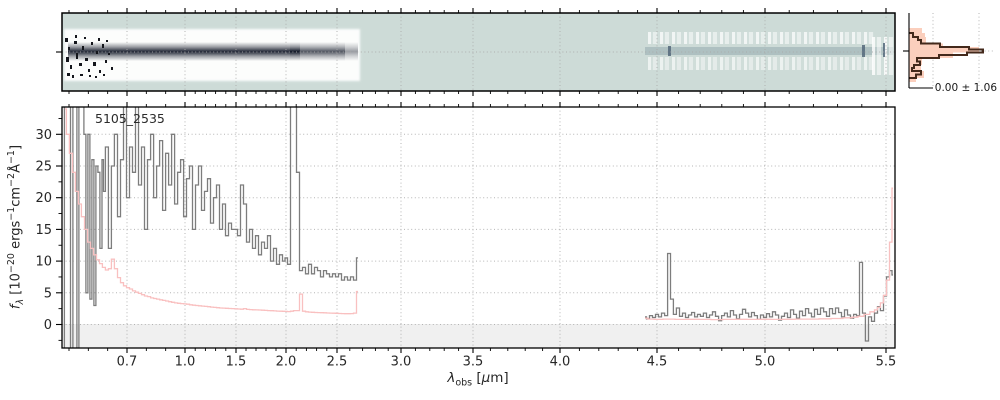 The image size is (1000, 400). I want to click on x-tick-label: 0.7, so click(127, 362).